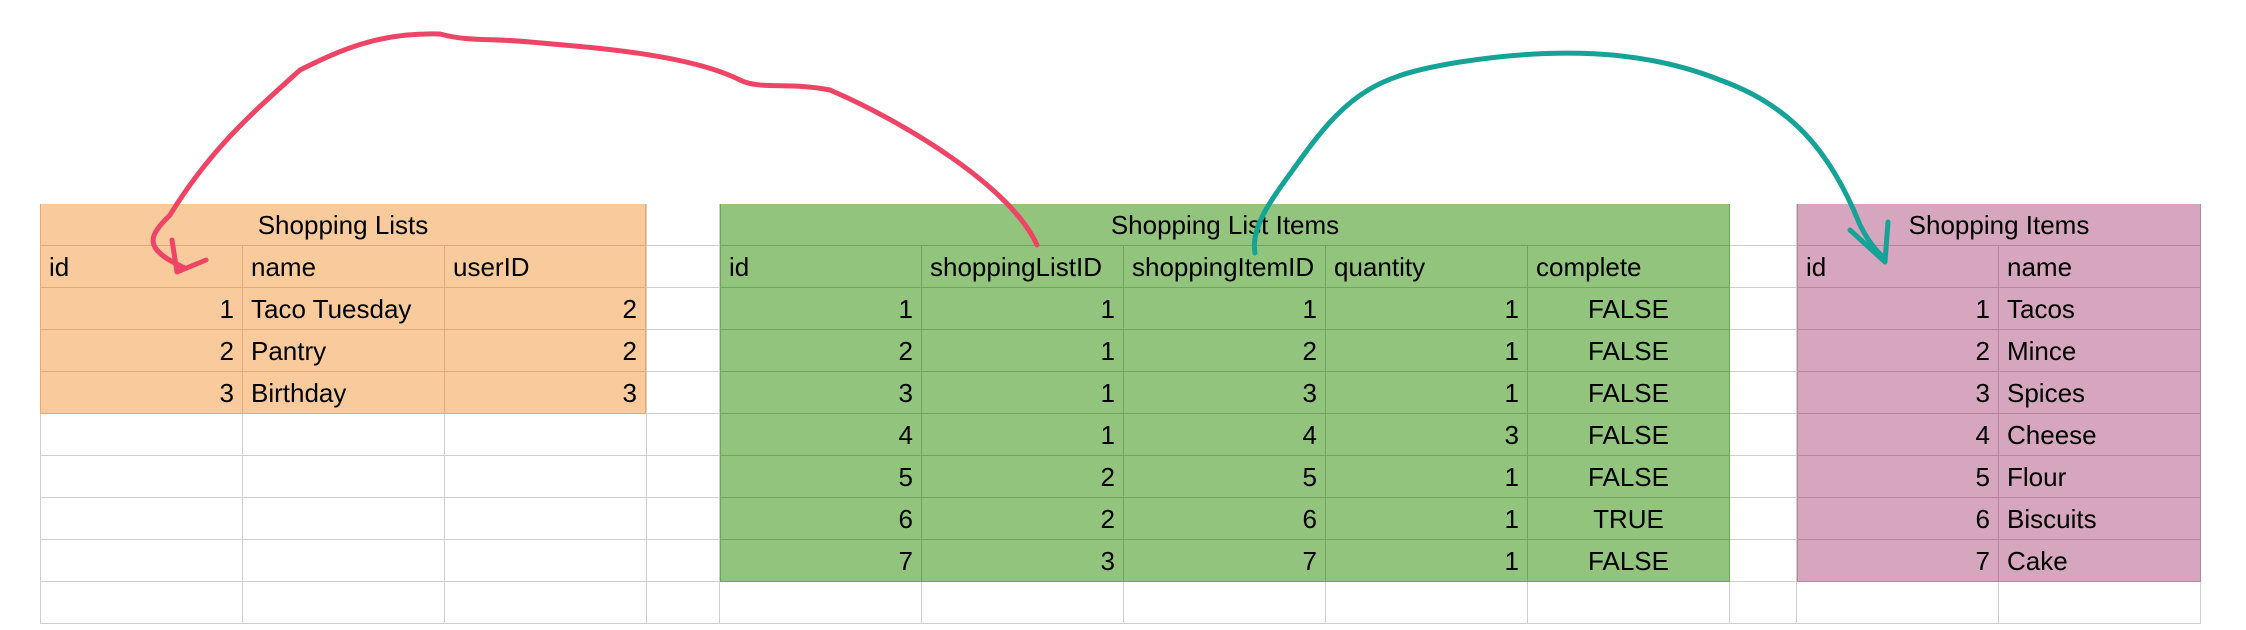 The width and height of the screenshot is (2246, 630). I want to click on column-header: userID, so click(545, 267).